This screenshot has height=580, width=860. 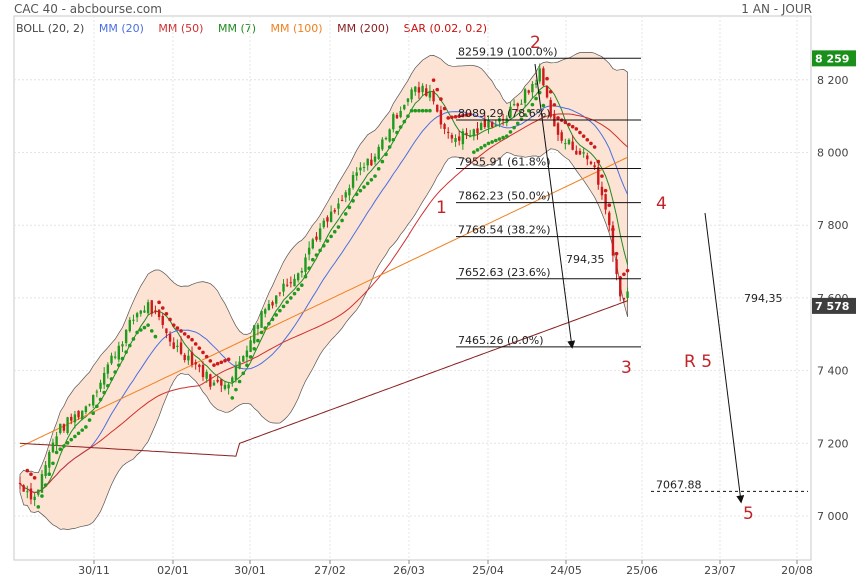 What do you see at coordinates (585, 259) in the screenshot?
I see `move-1-label: 794,35` at bounding box center [585, 259].